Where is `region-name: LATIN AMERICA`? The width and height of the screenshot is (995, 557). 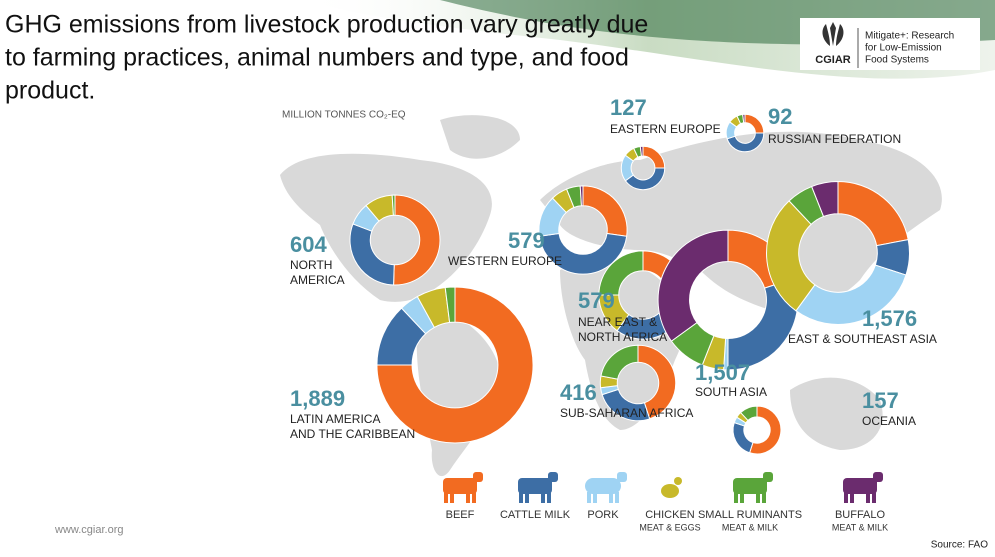
region-name: LATIN AMERICA is located at coordinates (335, 419).